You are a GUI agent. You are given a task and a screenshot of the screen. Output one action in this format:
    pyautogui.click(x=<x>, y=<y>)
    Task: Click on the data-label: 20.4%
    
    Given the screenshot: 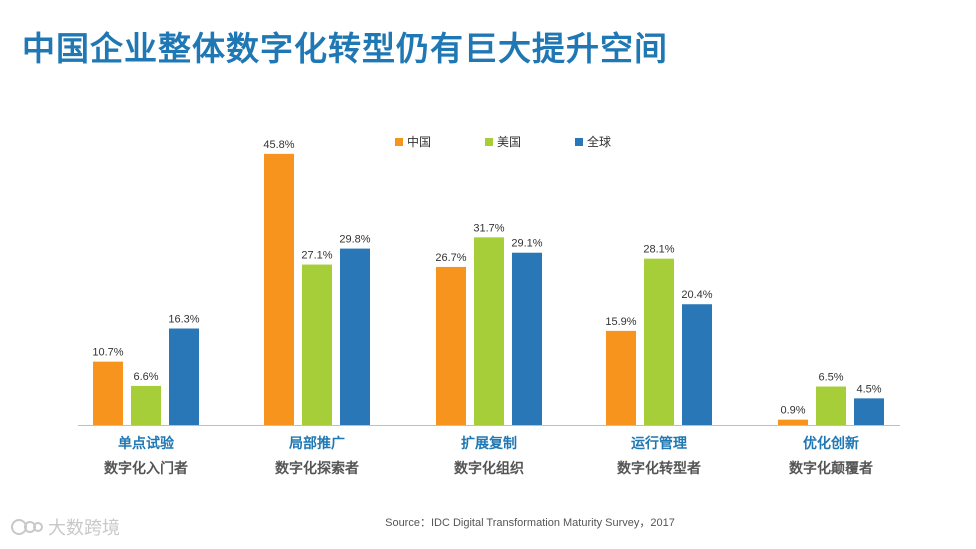 What is the action you would take?
    pyautogui.click(x=696, y=295)
    